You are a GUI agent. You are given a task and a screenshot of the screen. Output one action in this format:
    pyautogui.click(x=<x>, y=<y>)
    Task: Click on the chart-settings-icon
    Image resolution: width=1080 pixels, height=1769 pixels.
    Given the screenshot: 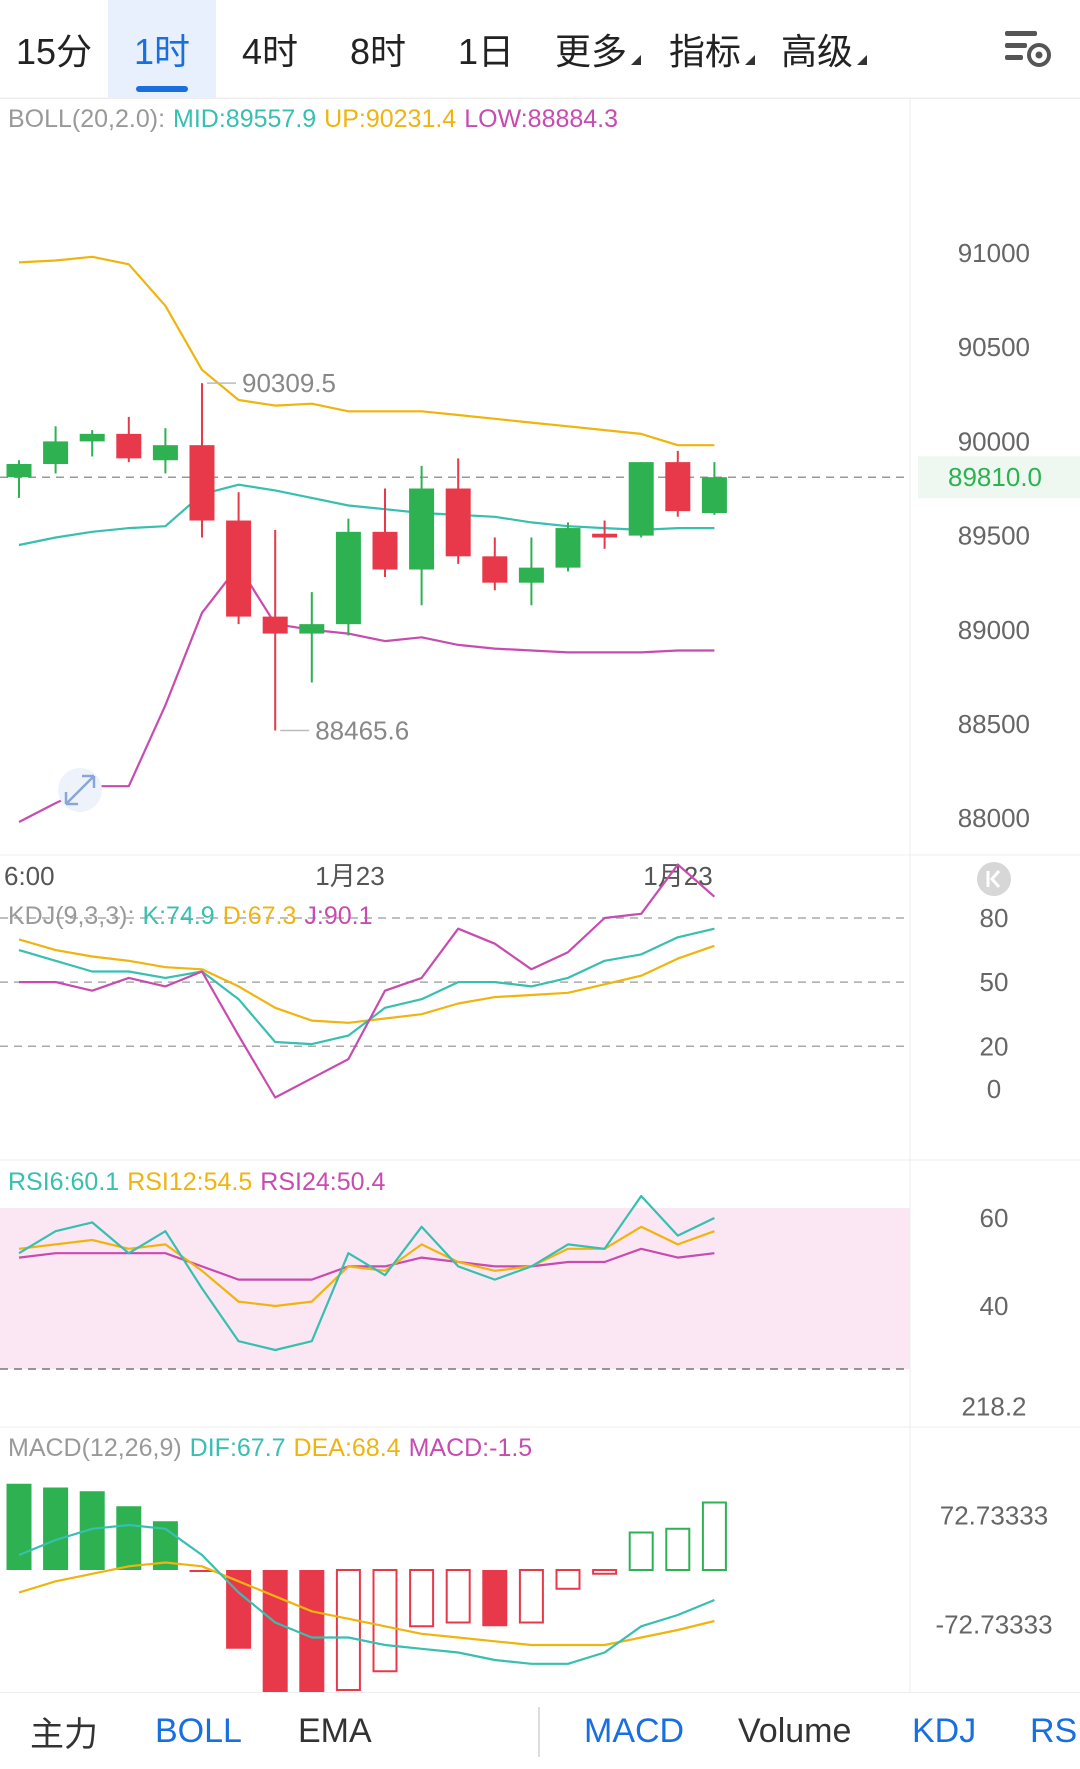 What is the action you would take?
    pyautogui.click(x=1028, y=49)
    